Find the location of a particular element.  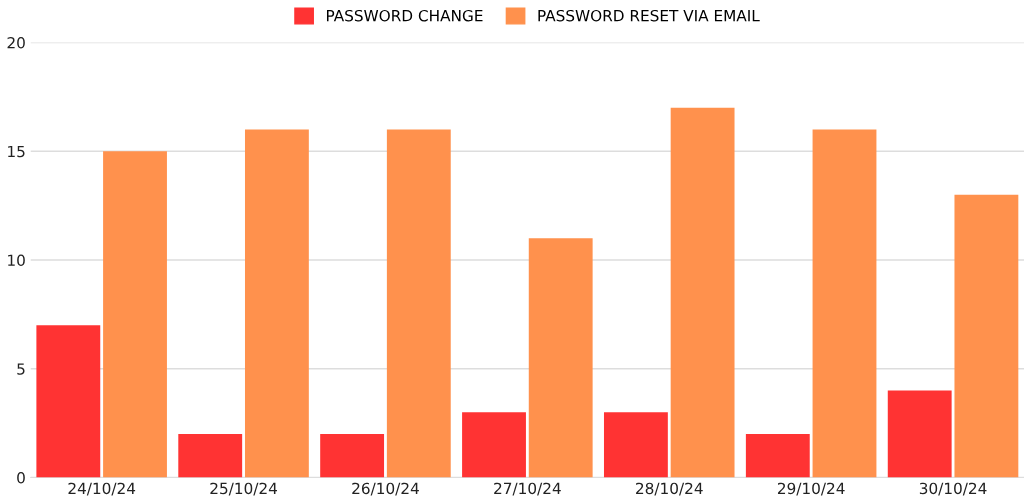

y-tick-label: 0 is located at coordinates (21, 477).